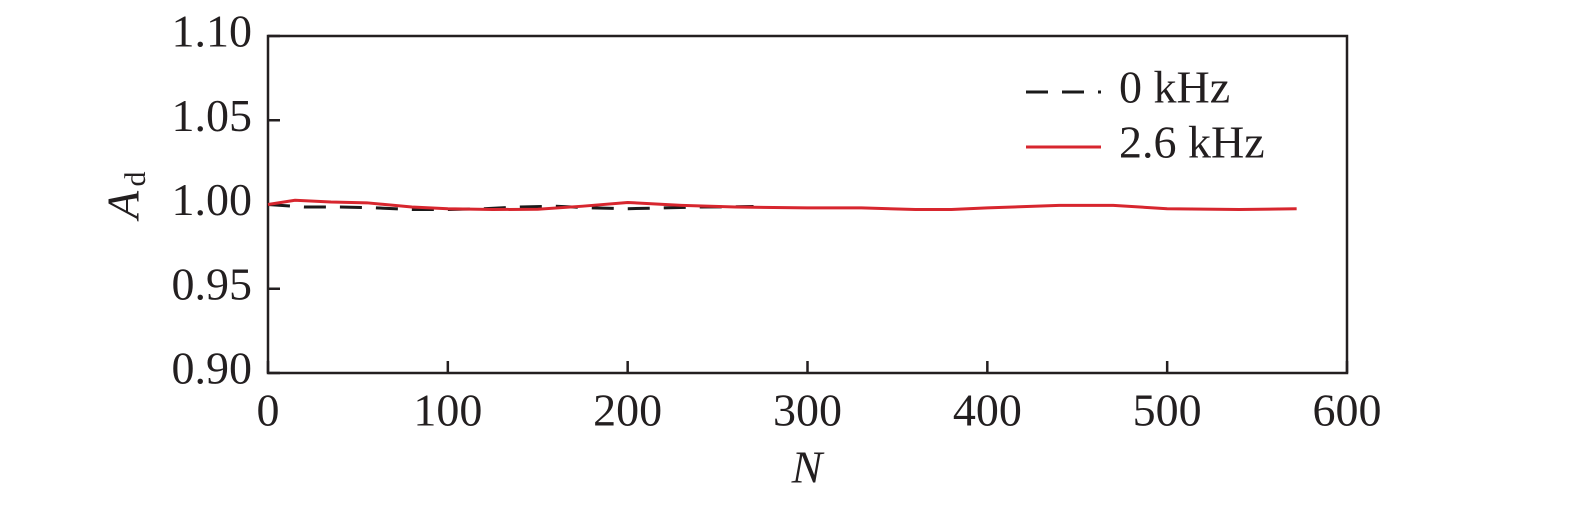  I want to click on x-tick-label: 600, so click(1347, 410).